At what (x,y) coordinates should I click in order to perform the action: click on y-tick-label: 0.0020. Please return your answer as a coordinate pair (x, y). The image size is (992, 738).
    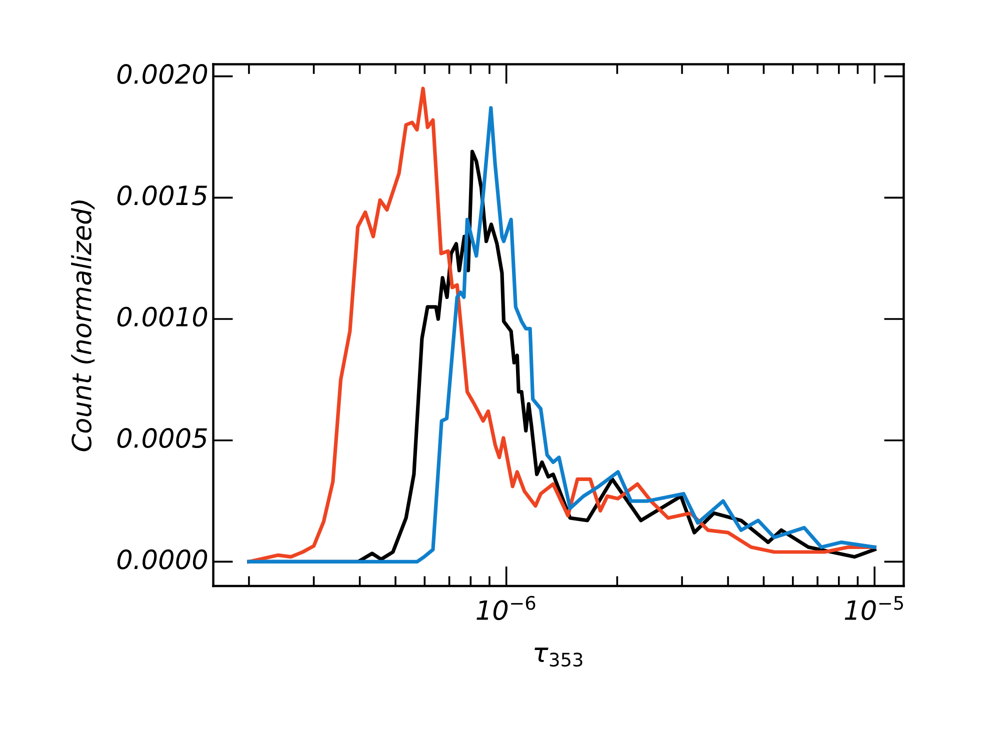
    Looking at the image, I should click on (162, 74).